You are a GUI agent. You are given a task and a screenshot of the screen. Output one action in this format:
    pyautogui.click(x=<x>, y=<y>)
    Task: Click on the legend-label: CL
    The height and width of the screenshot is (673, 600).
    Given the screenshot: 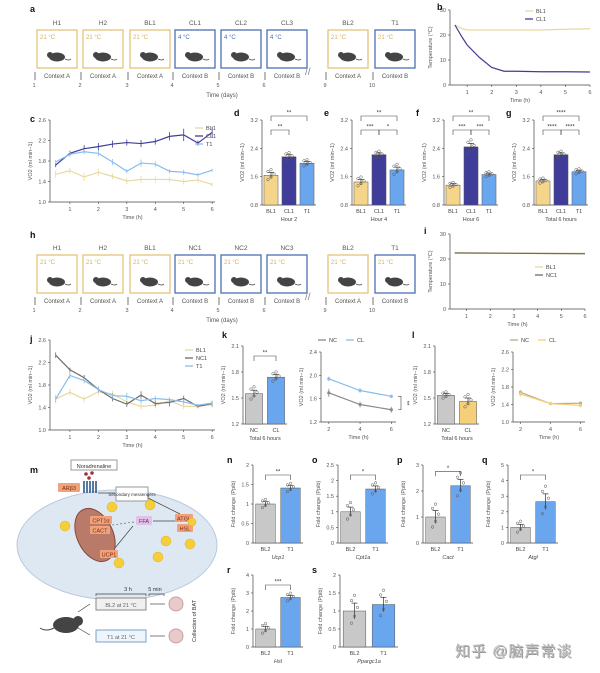 What is the action you would take?
    pyautogui.click(x=552, y=341)
    